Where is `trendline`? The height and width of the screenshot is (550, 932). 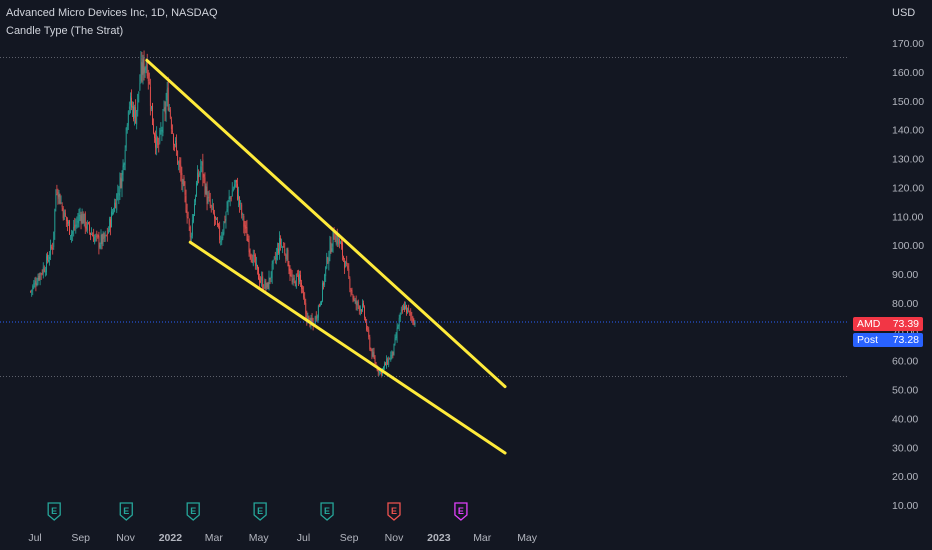 trendline is located at coordinates (347, 347).